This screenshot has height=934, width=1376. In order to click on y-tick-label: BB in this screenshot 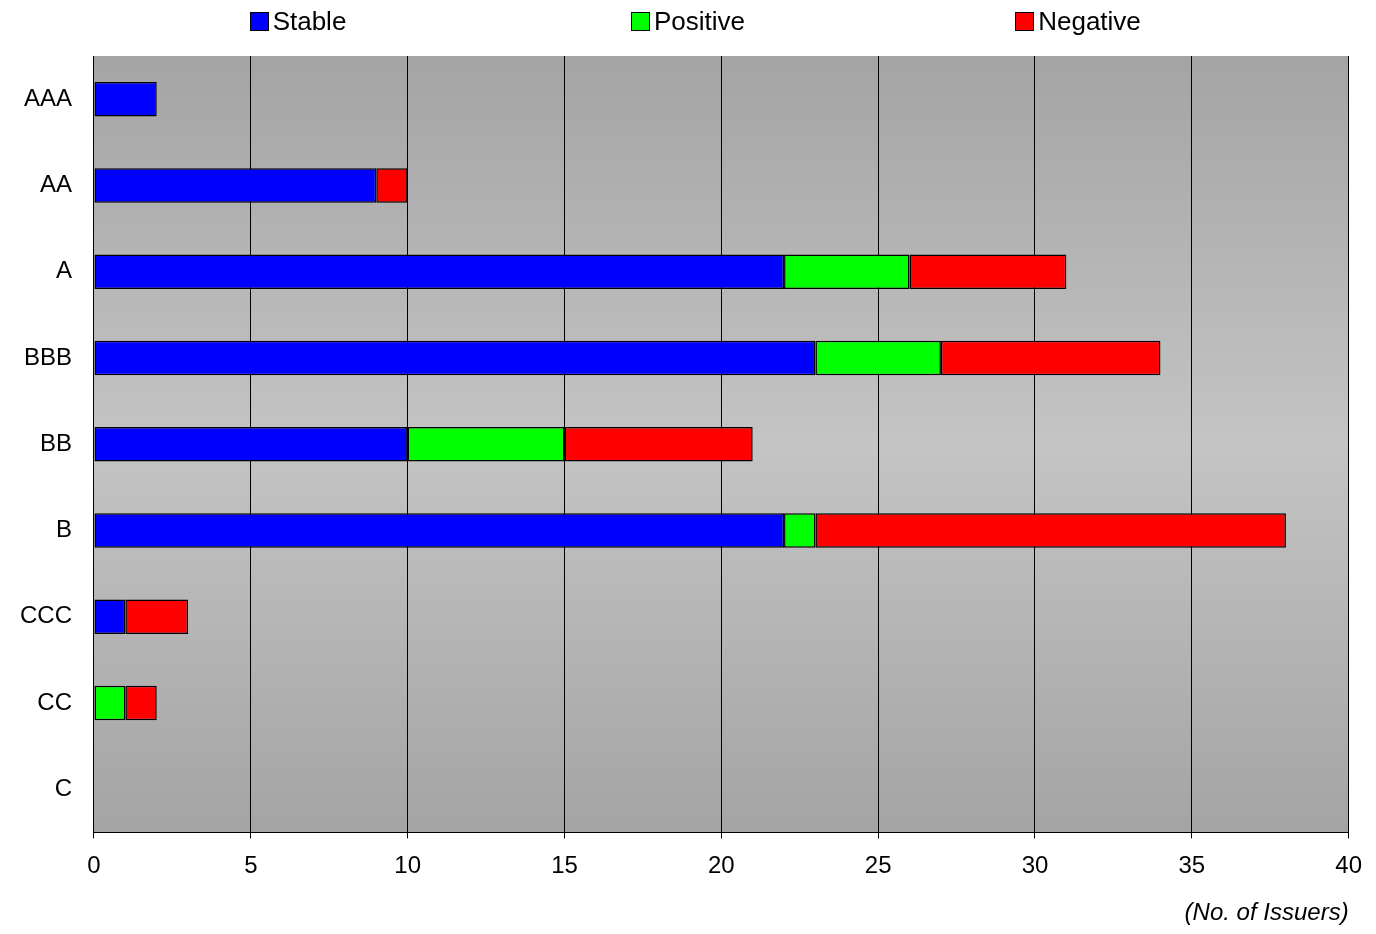, I will do `click(55, 442)`.